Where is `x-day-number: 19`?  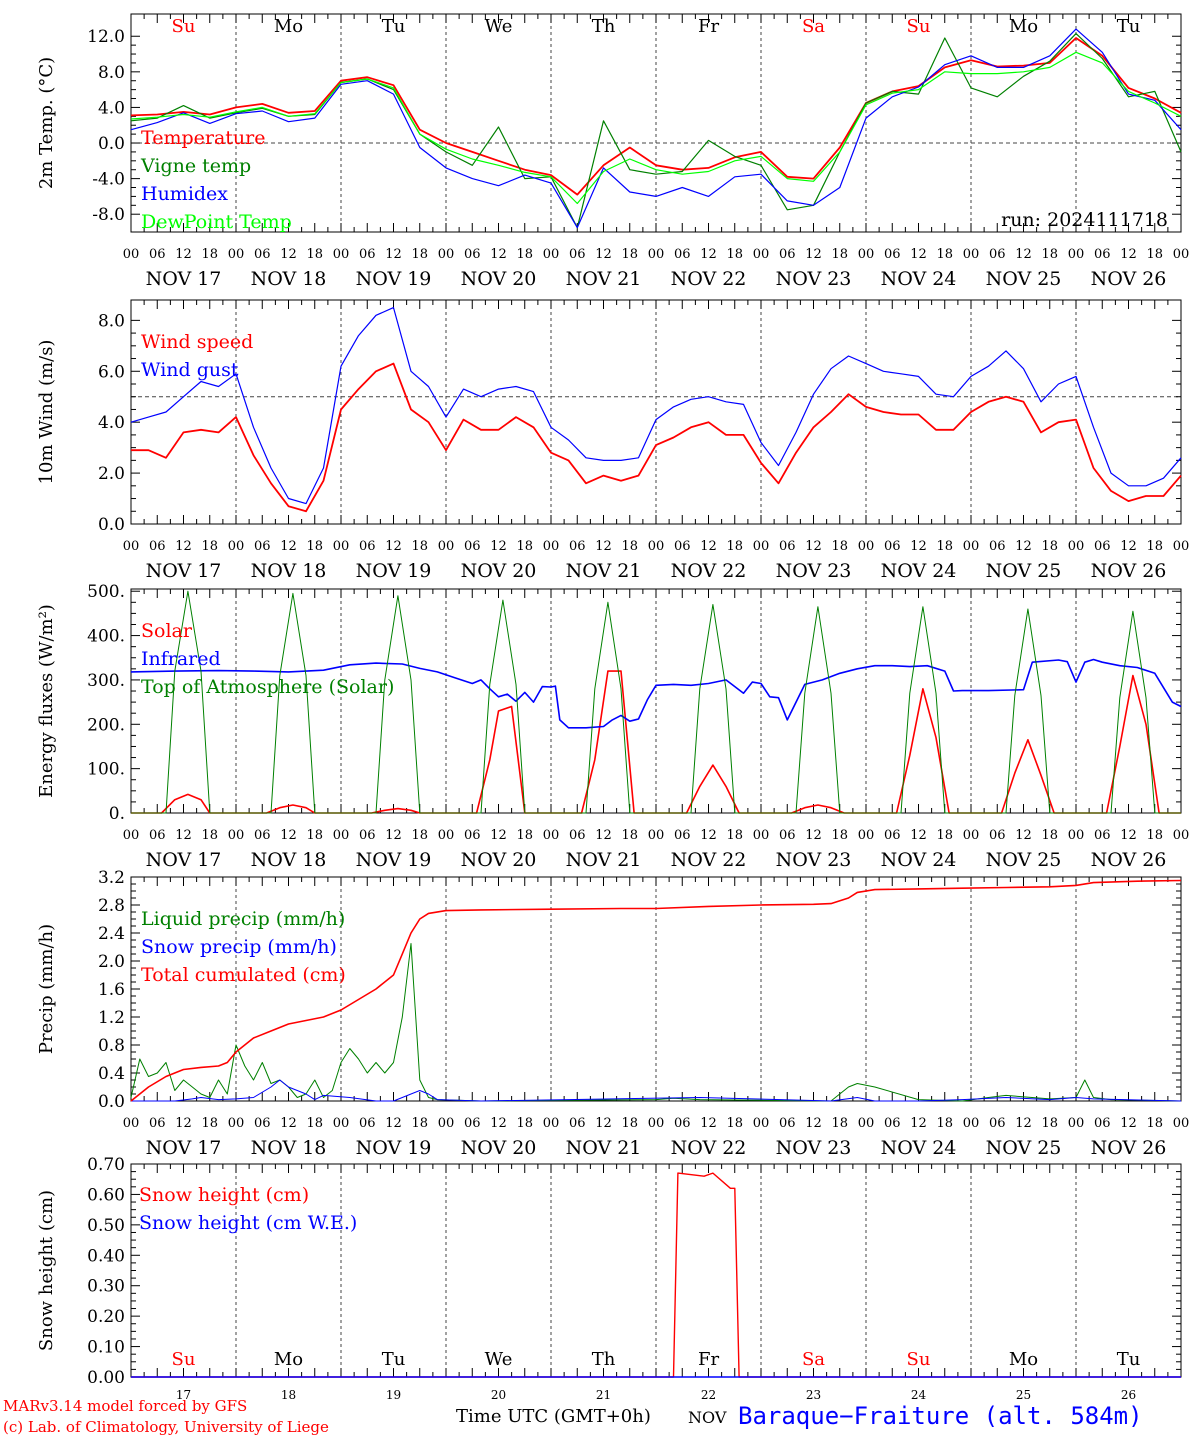 x-day-number: 19 is located at coordinates (393, 1395).